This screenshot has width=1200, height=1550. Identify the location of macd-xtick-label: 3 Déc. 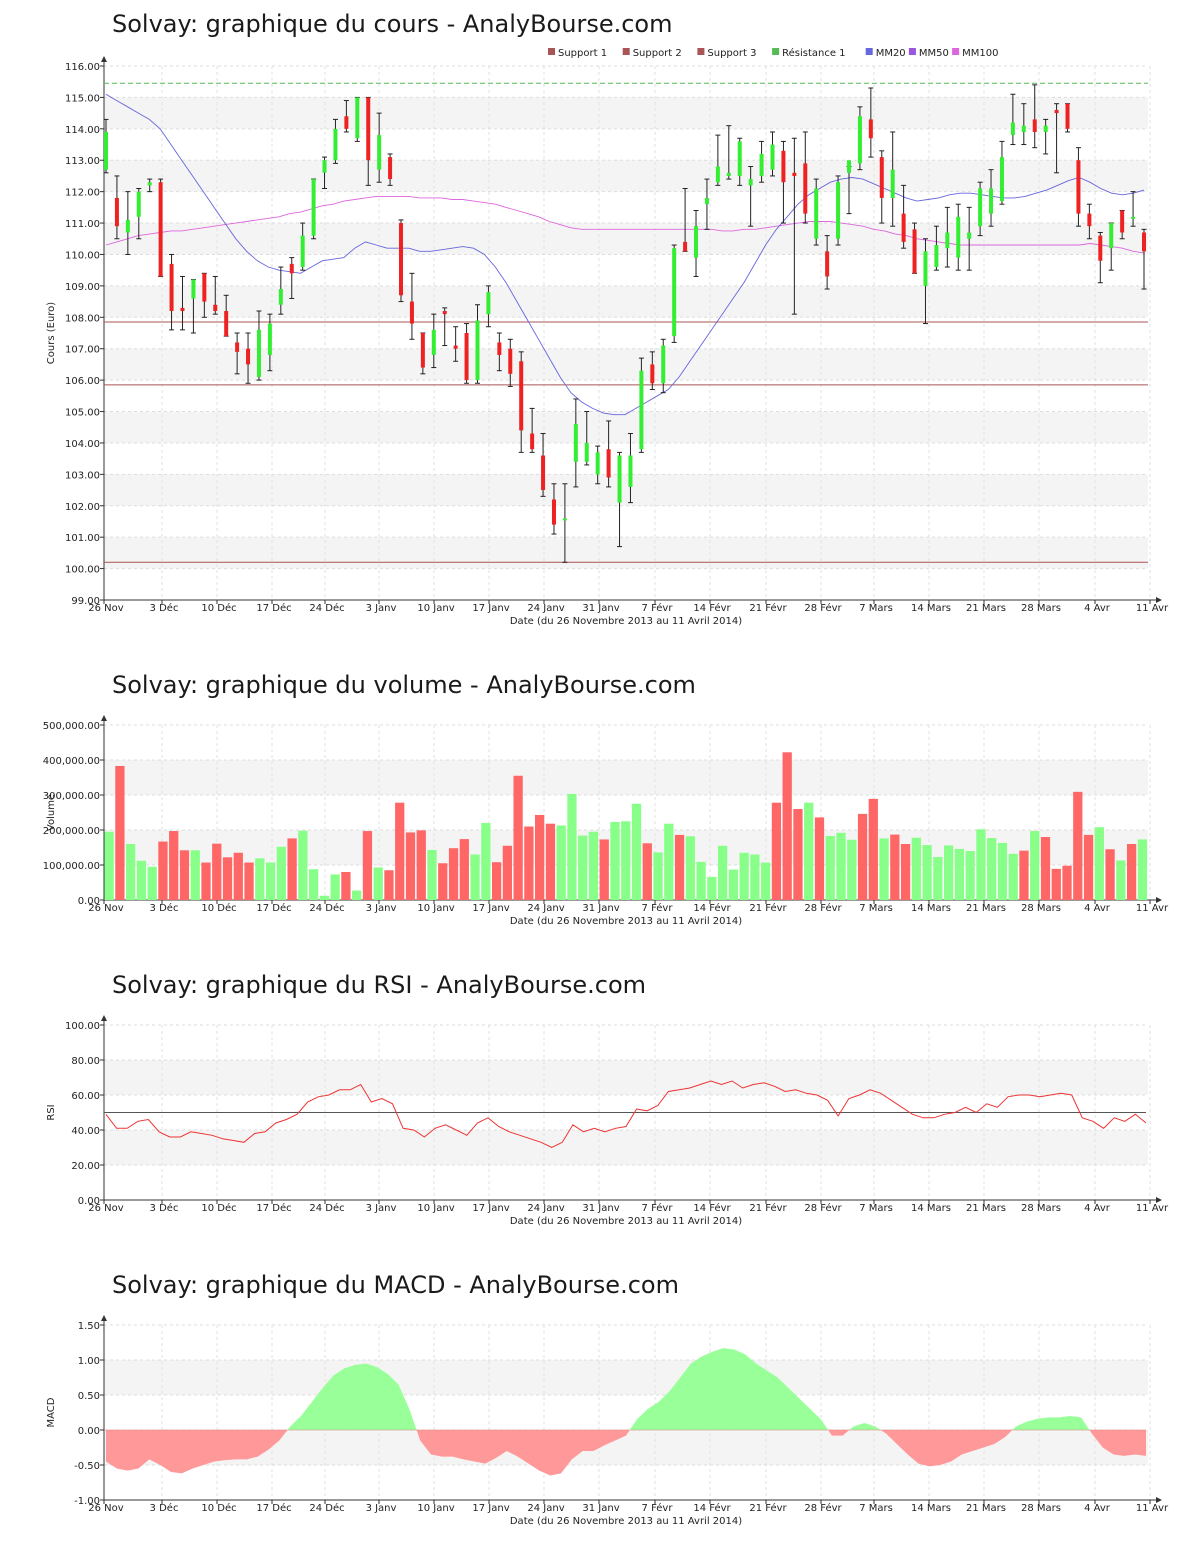
(164, 1508).